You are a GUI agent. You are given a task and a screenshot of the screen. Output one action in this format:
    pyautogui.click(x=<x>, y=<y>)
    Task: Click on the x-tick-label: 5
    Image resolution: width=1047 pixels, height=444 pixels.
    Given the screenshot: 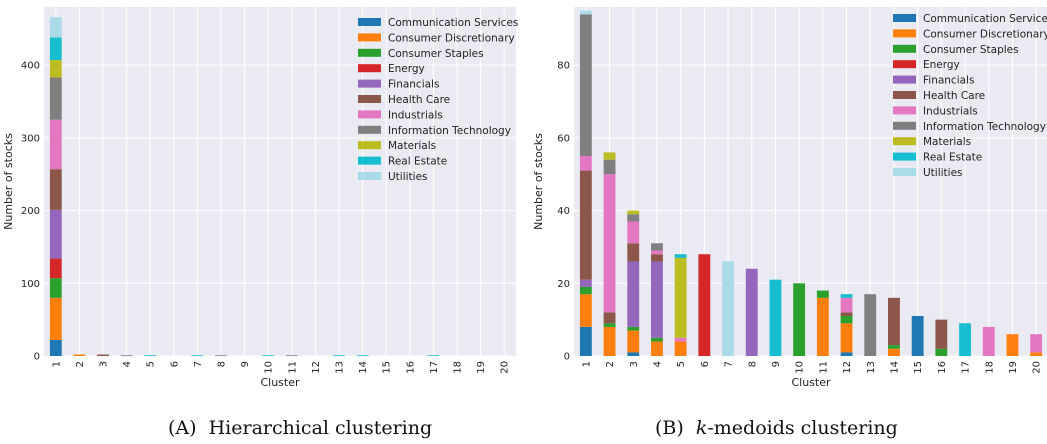 What is the action you would take?
    pyautogui.click(x=681, y=364)
    